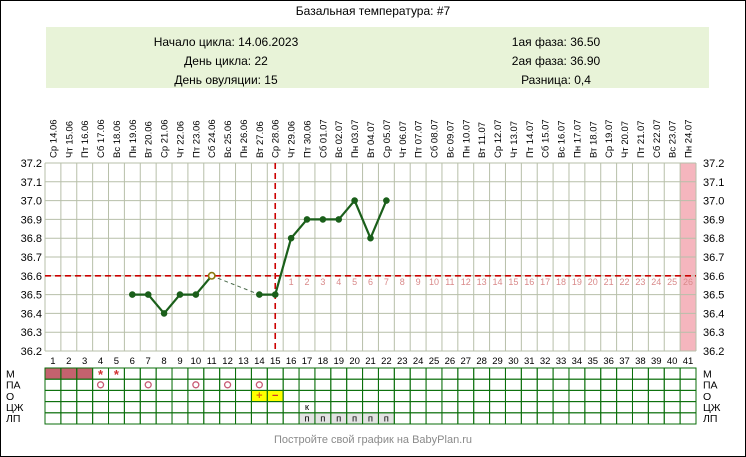 The height and width of the screenshot is (457, 746). What do you see at coordinates (31, 352) in the screenshot?
I see `y-axis-label-left: 36.2` at bounding box center [31, 352].